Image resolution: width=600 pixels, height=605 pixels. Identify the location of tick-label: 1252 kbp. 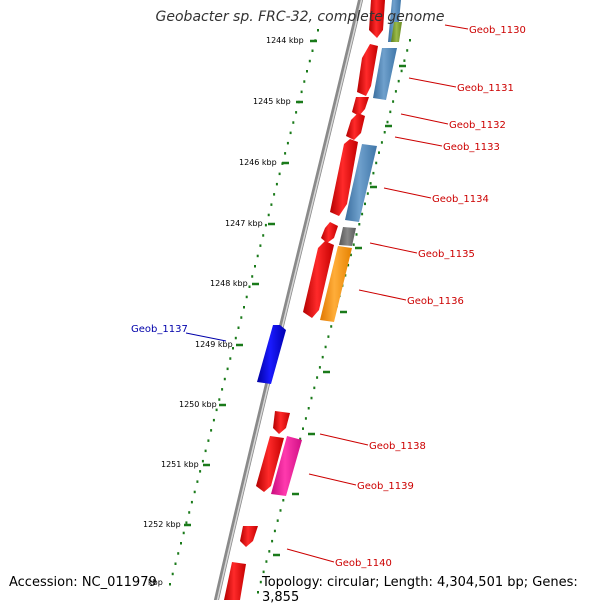
(162, 524).